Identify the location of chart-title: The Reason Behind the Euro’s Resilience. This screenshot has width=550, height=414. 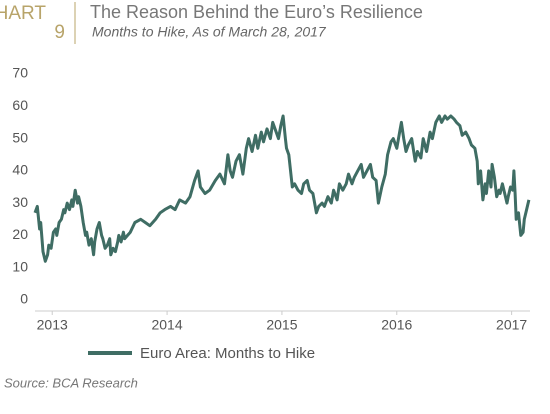
(256, 12).